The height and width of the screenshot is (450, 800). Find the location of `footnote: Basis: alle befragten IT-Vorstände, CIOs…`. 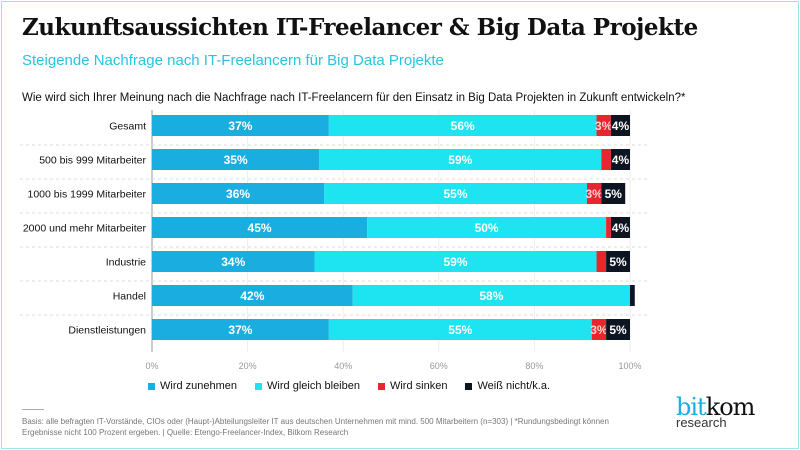

footnote: Basis: alle befragten IT-Vorstände, CIOs… is located at coordinates (315, 427).